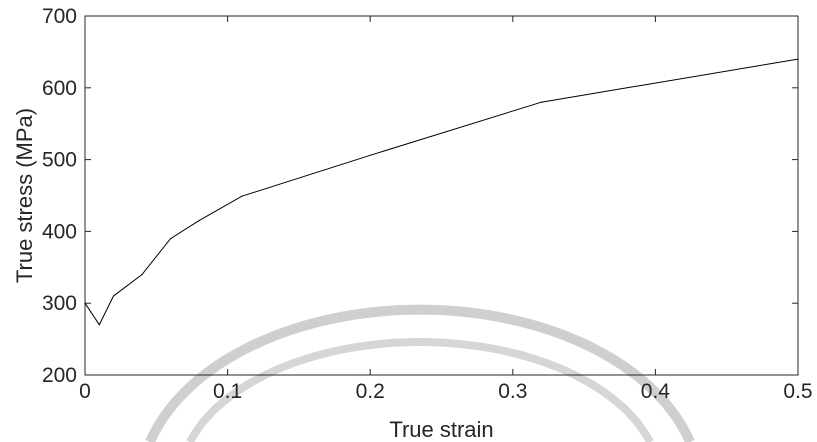 This screenshot has width=817, height=442. I want to click on y-tick-label: 300, so click(59, 303).